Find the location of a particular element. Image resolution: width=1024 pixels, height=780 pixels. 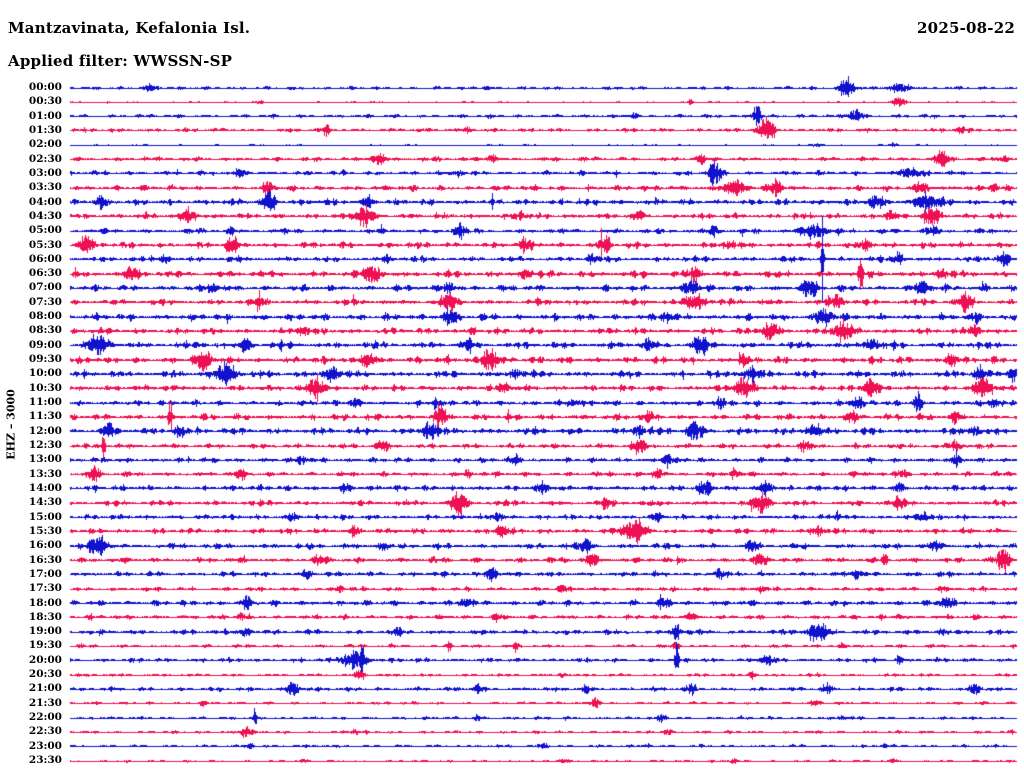

row-time-label: 10:30 is located at coordinates (45, 387).